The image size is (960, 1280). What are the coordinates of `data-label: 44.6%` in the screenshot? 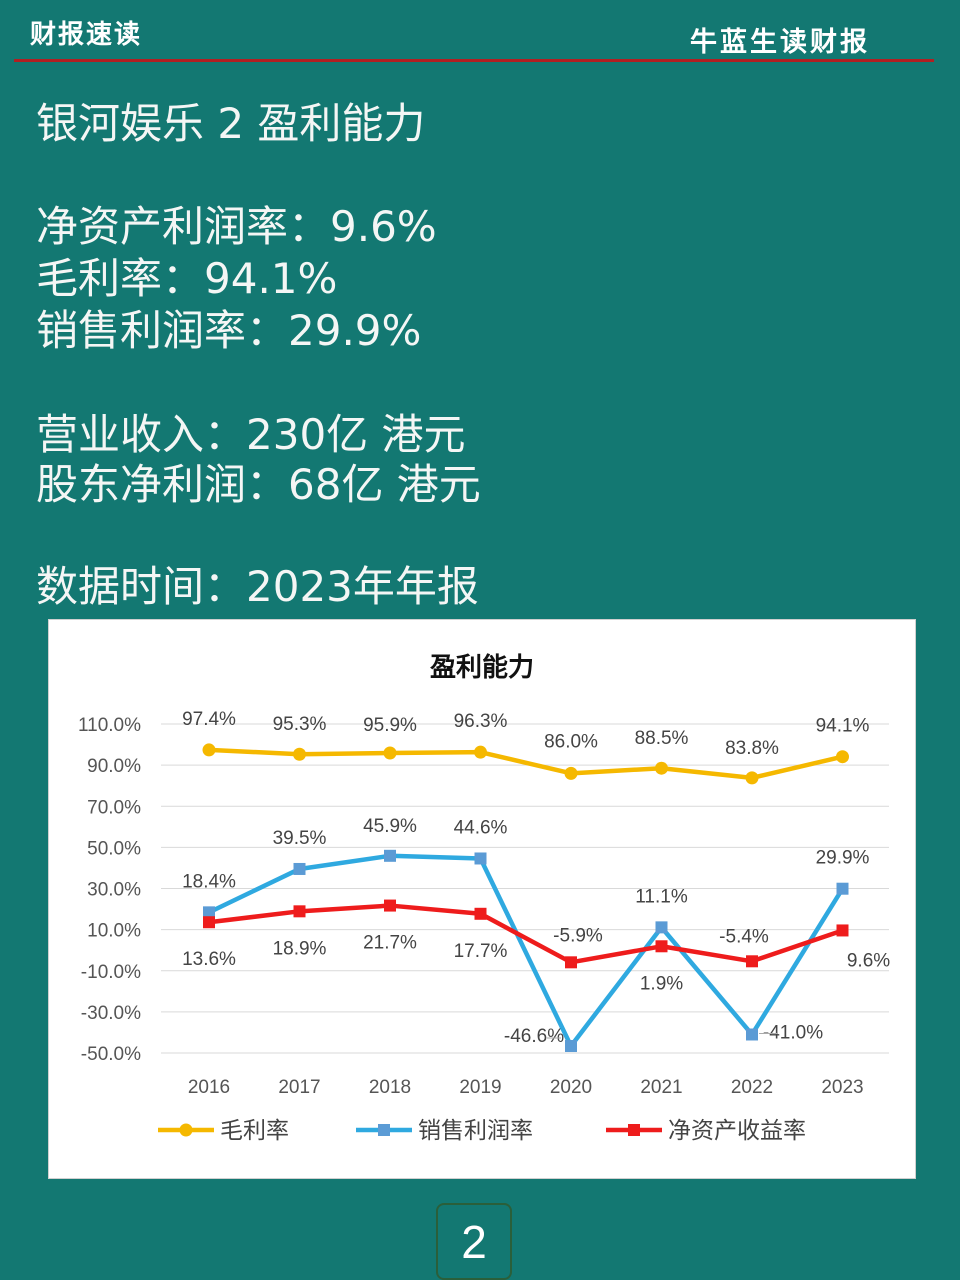 It's located at (481, 827).